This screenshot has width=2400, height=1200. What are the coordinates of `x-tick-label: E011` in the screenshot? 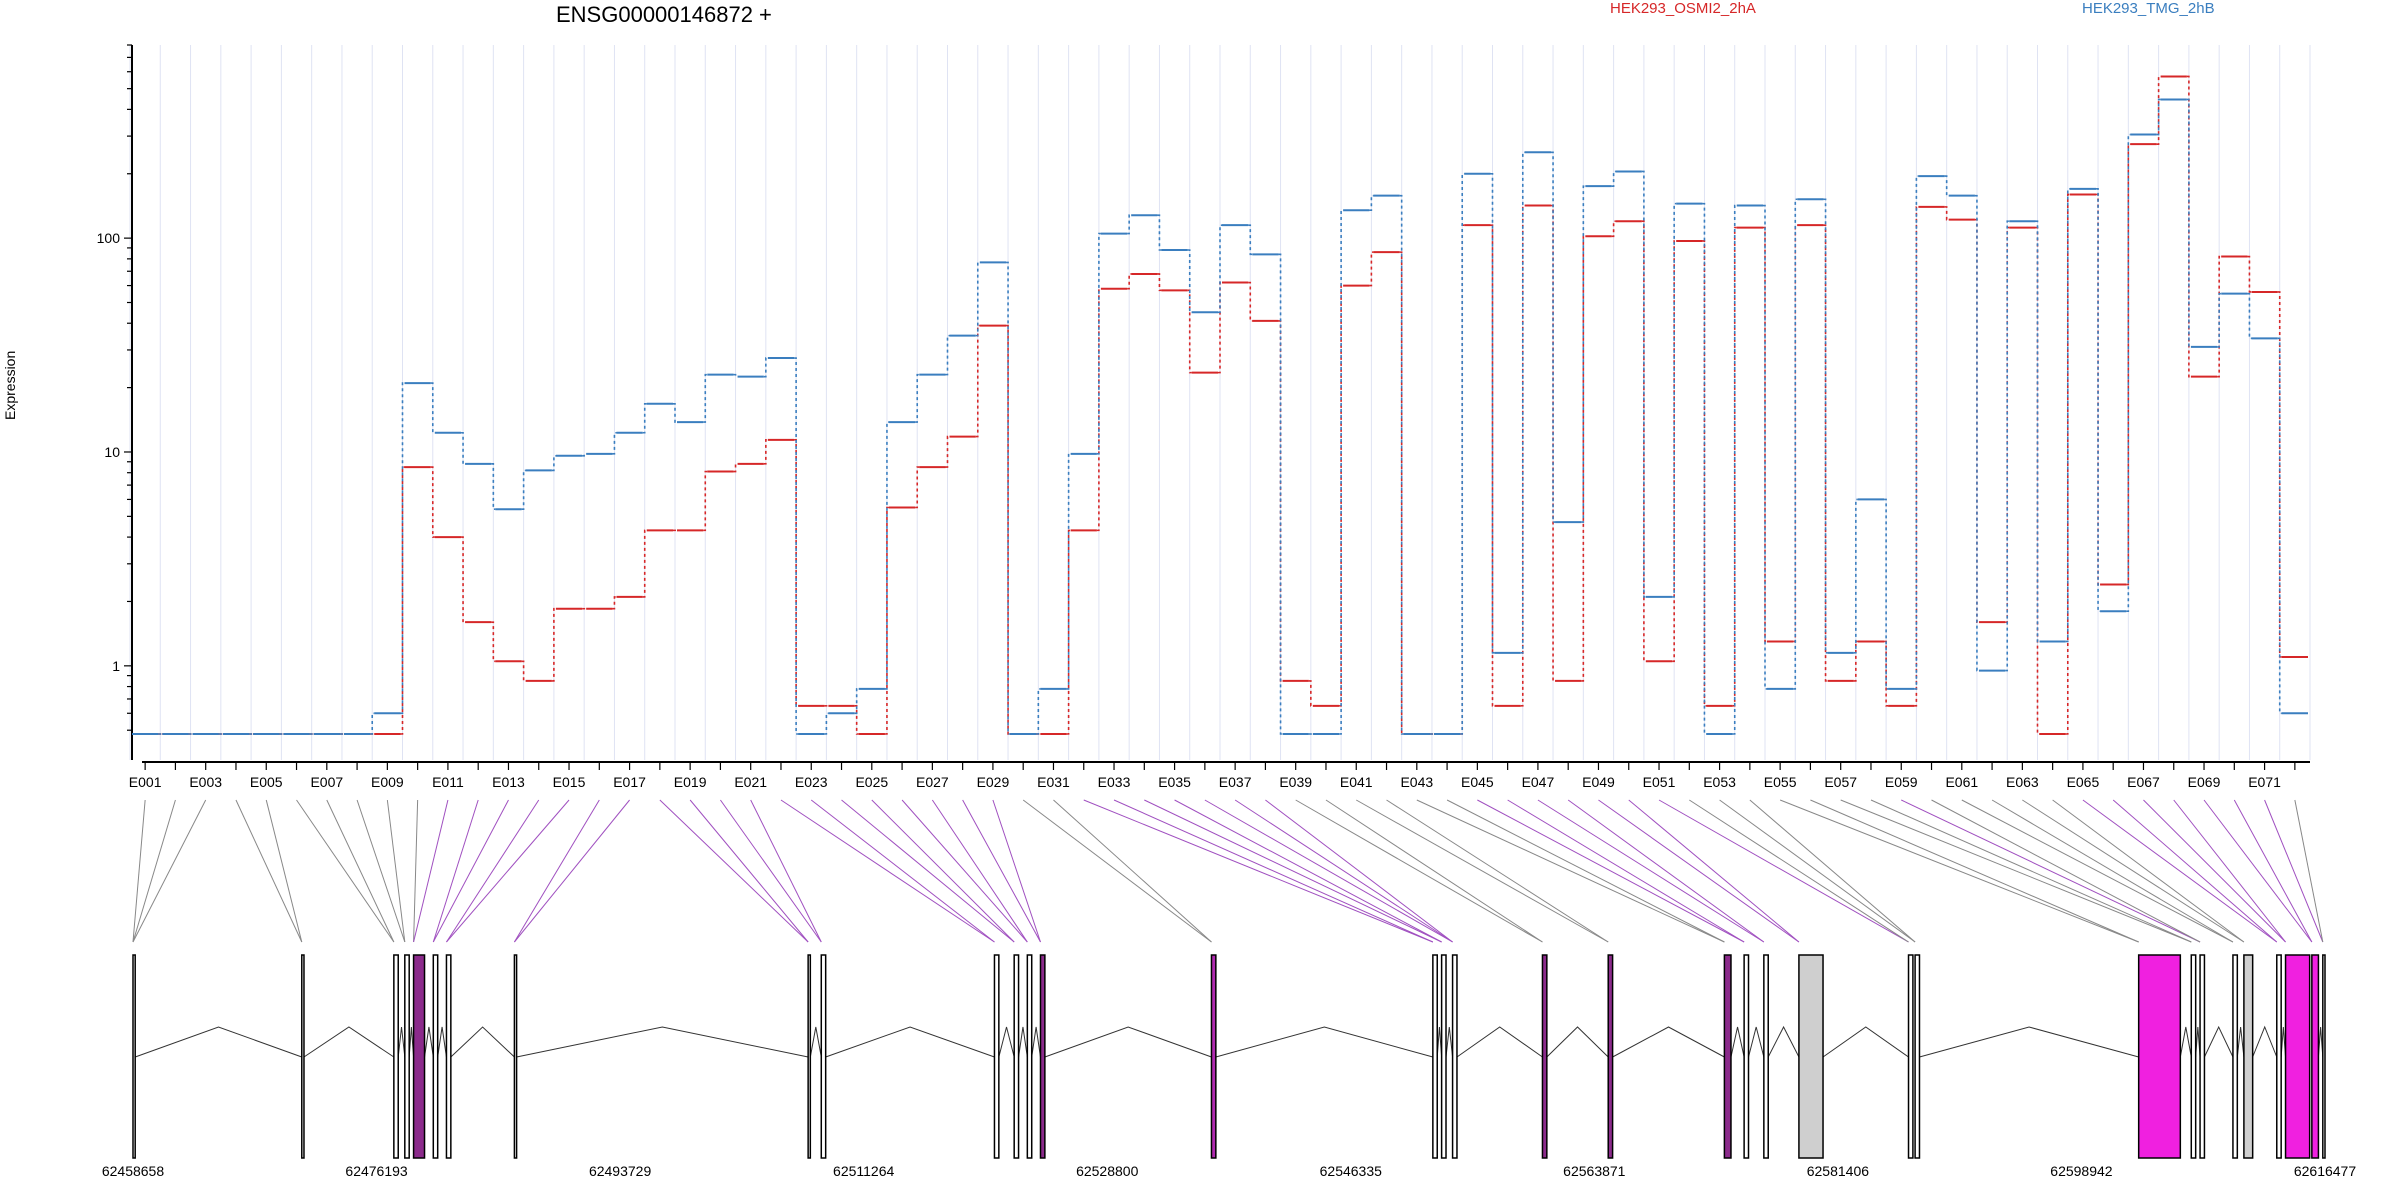 It's located at (448, 782).